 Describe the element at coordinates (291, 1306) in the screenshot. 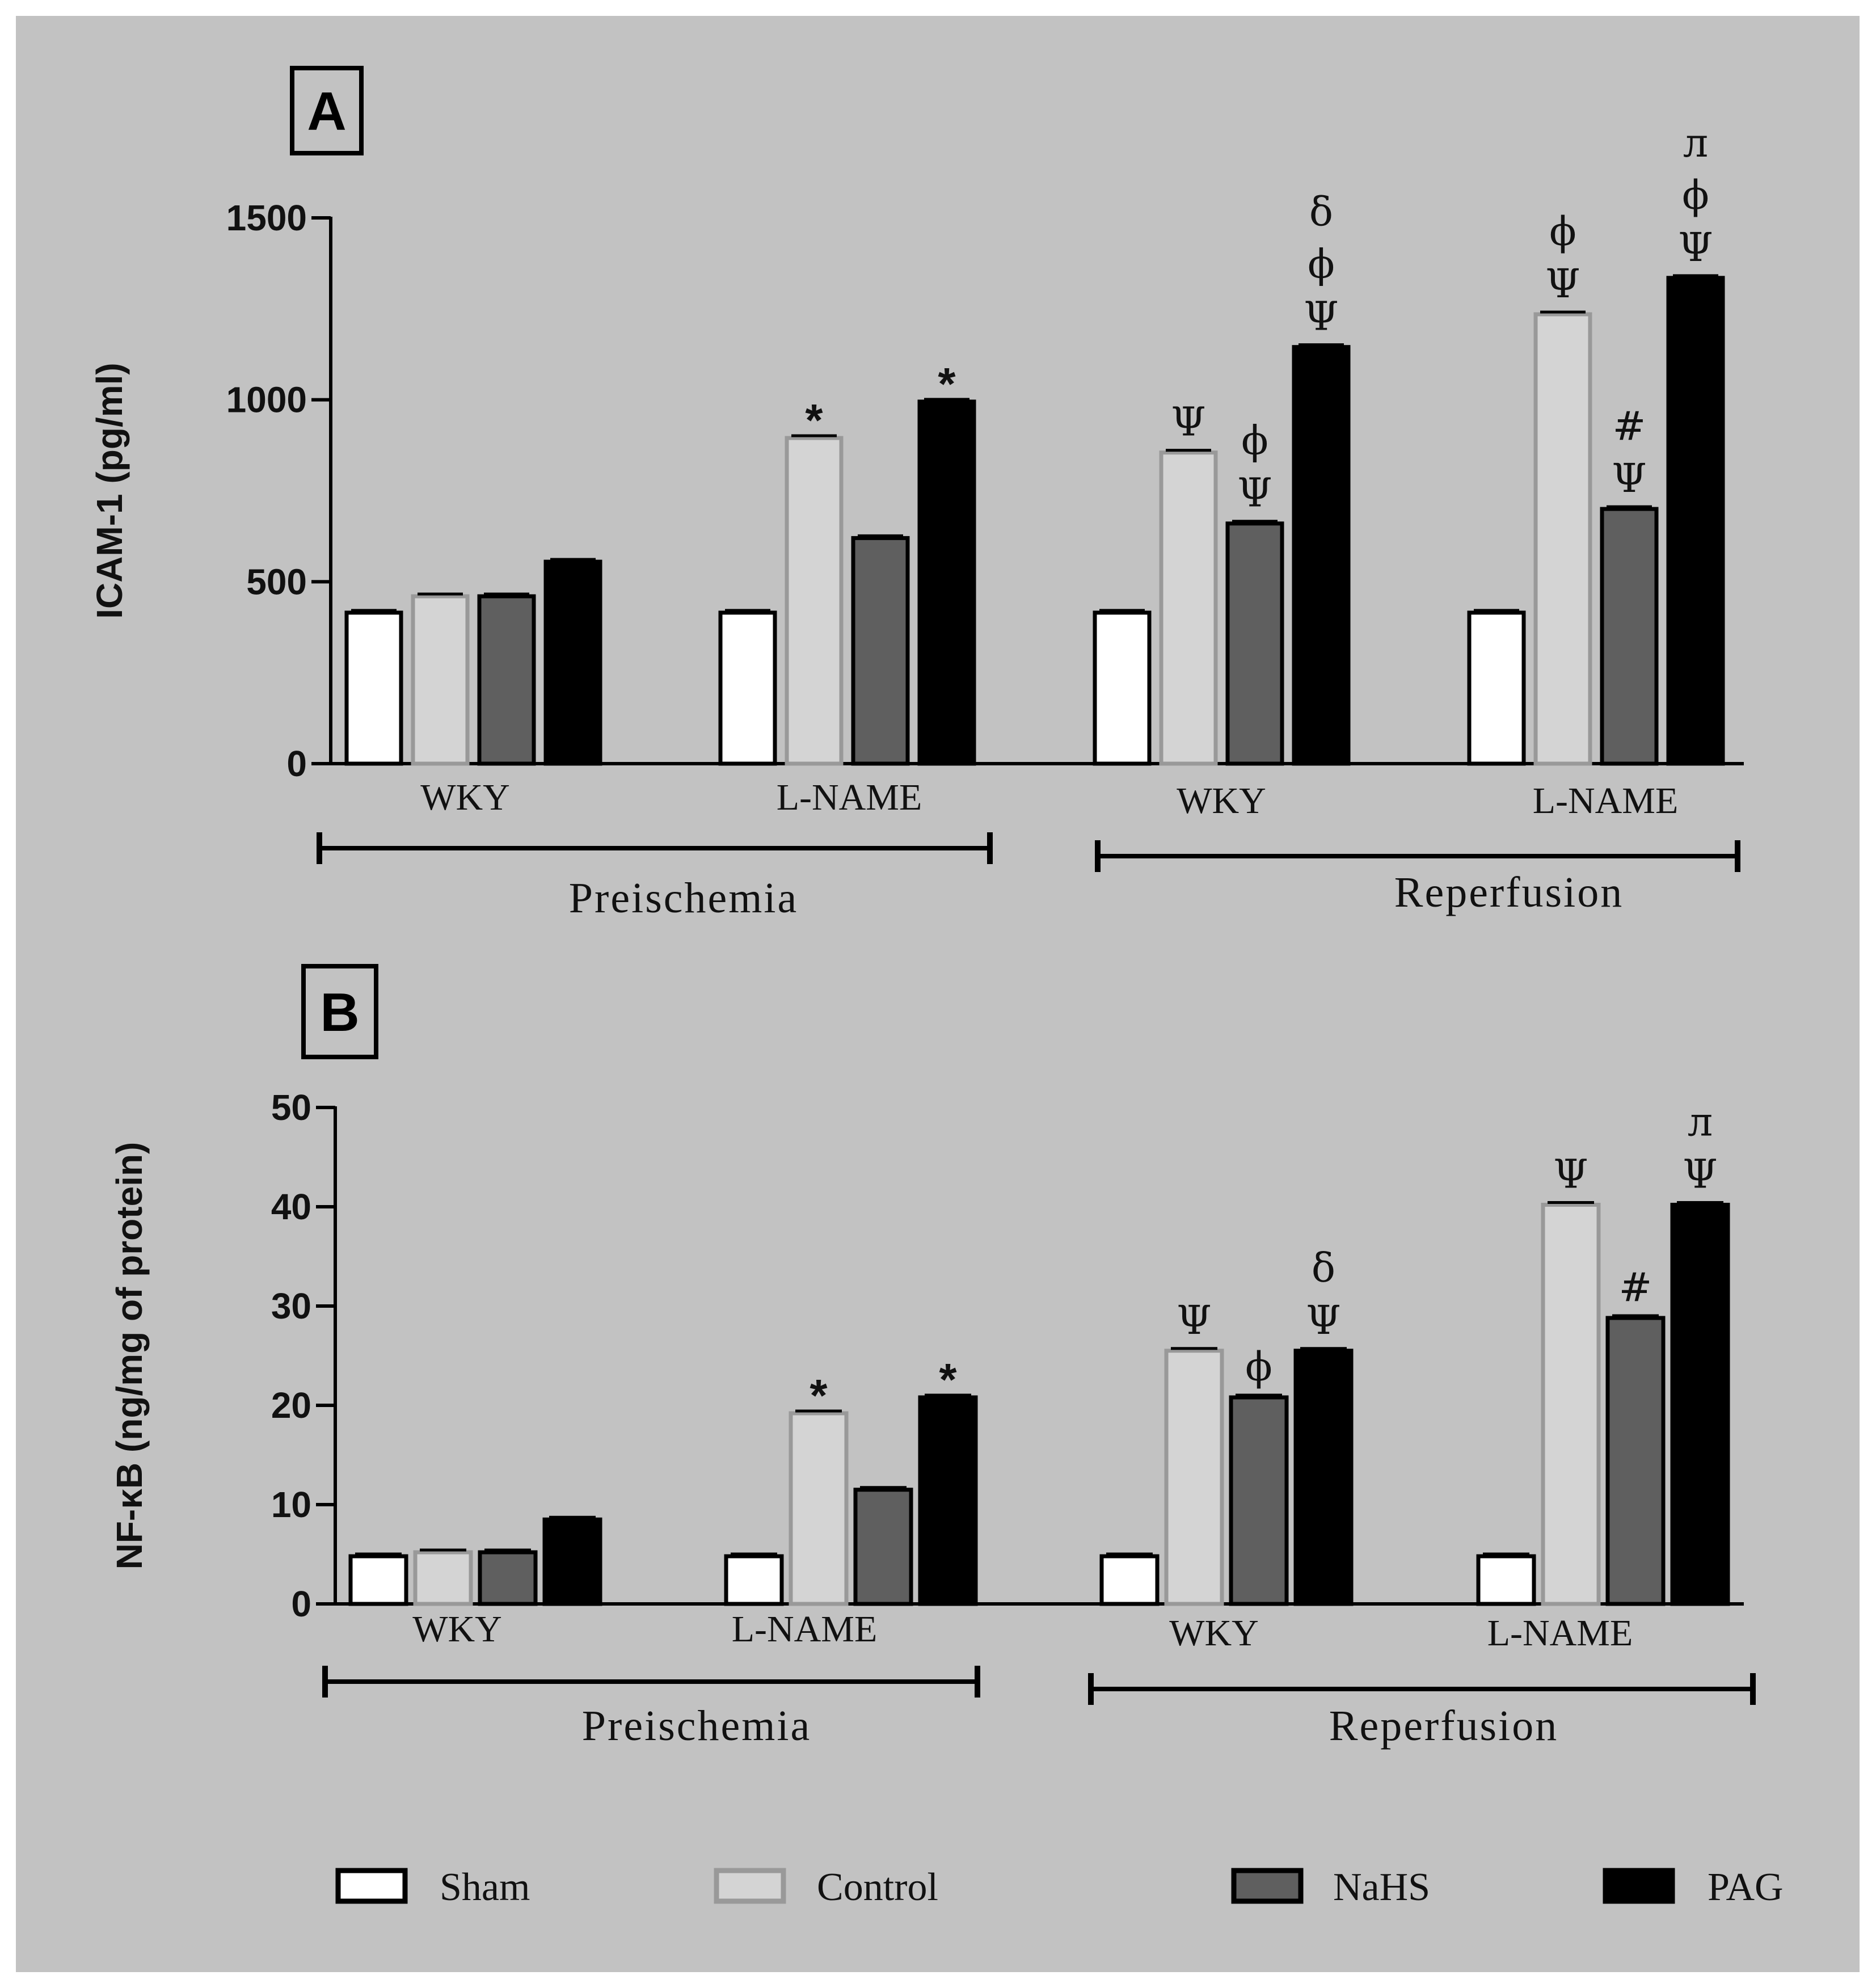

I see `y-tick-label: 30` at that location.